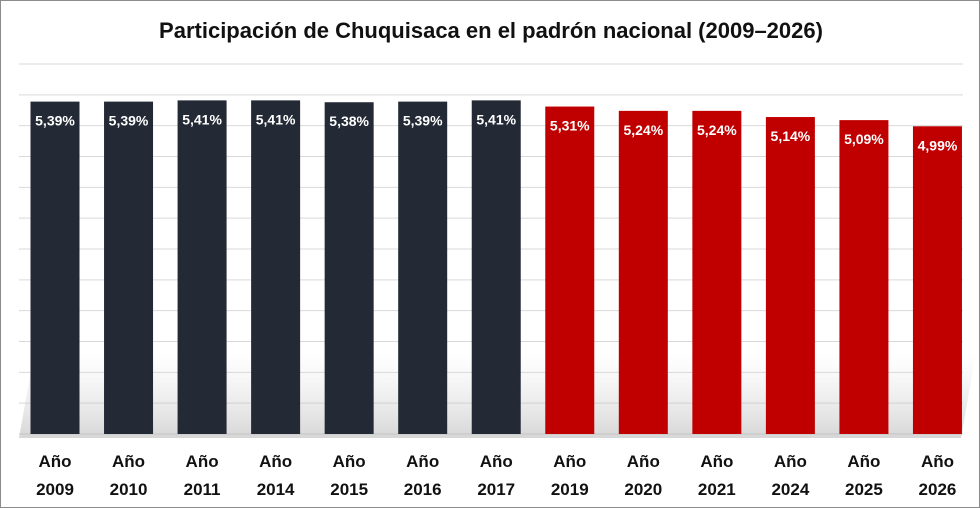  What do you see at coordinates (938, 145) in the screenshot?
I see `data-label-2026: 4,99%` at bounding box center [938, 145].